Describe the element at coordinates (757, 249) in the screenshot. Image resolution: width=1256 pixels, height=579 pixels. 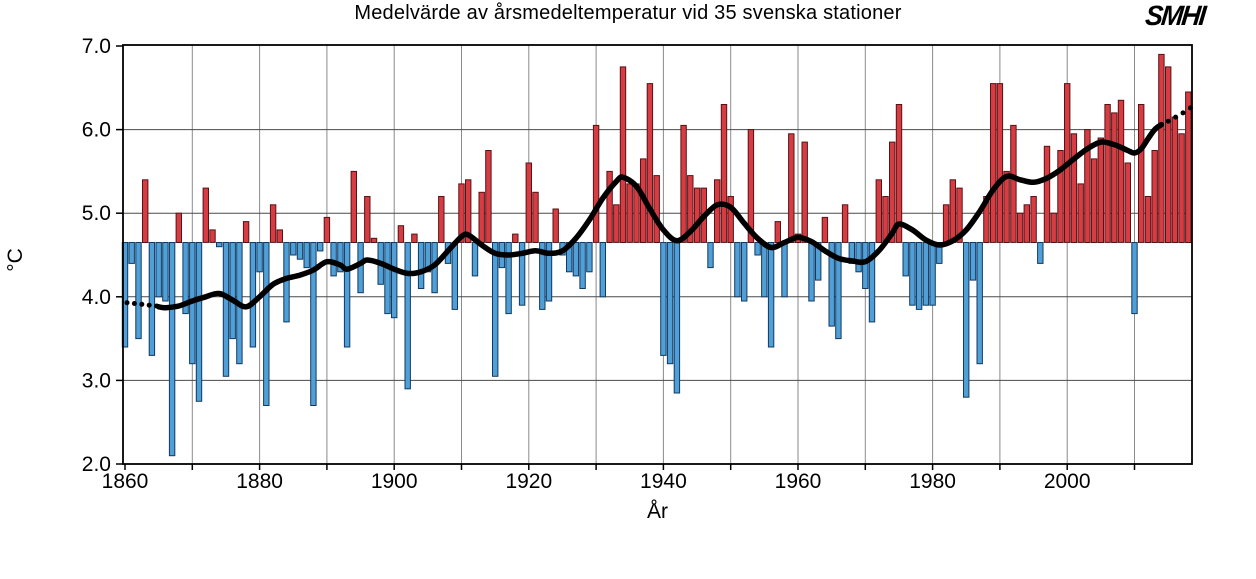
I see `bar-1954` at that location.